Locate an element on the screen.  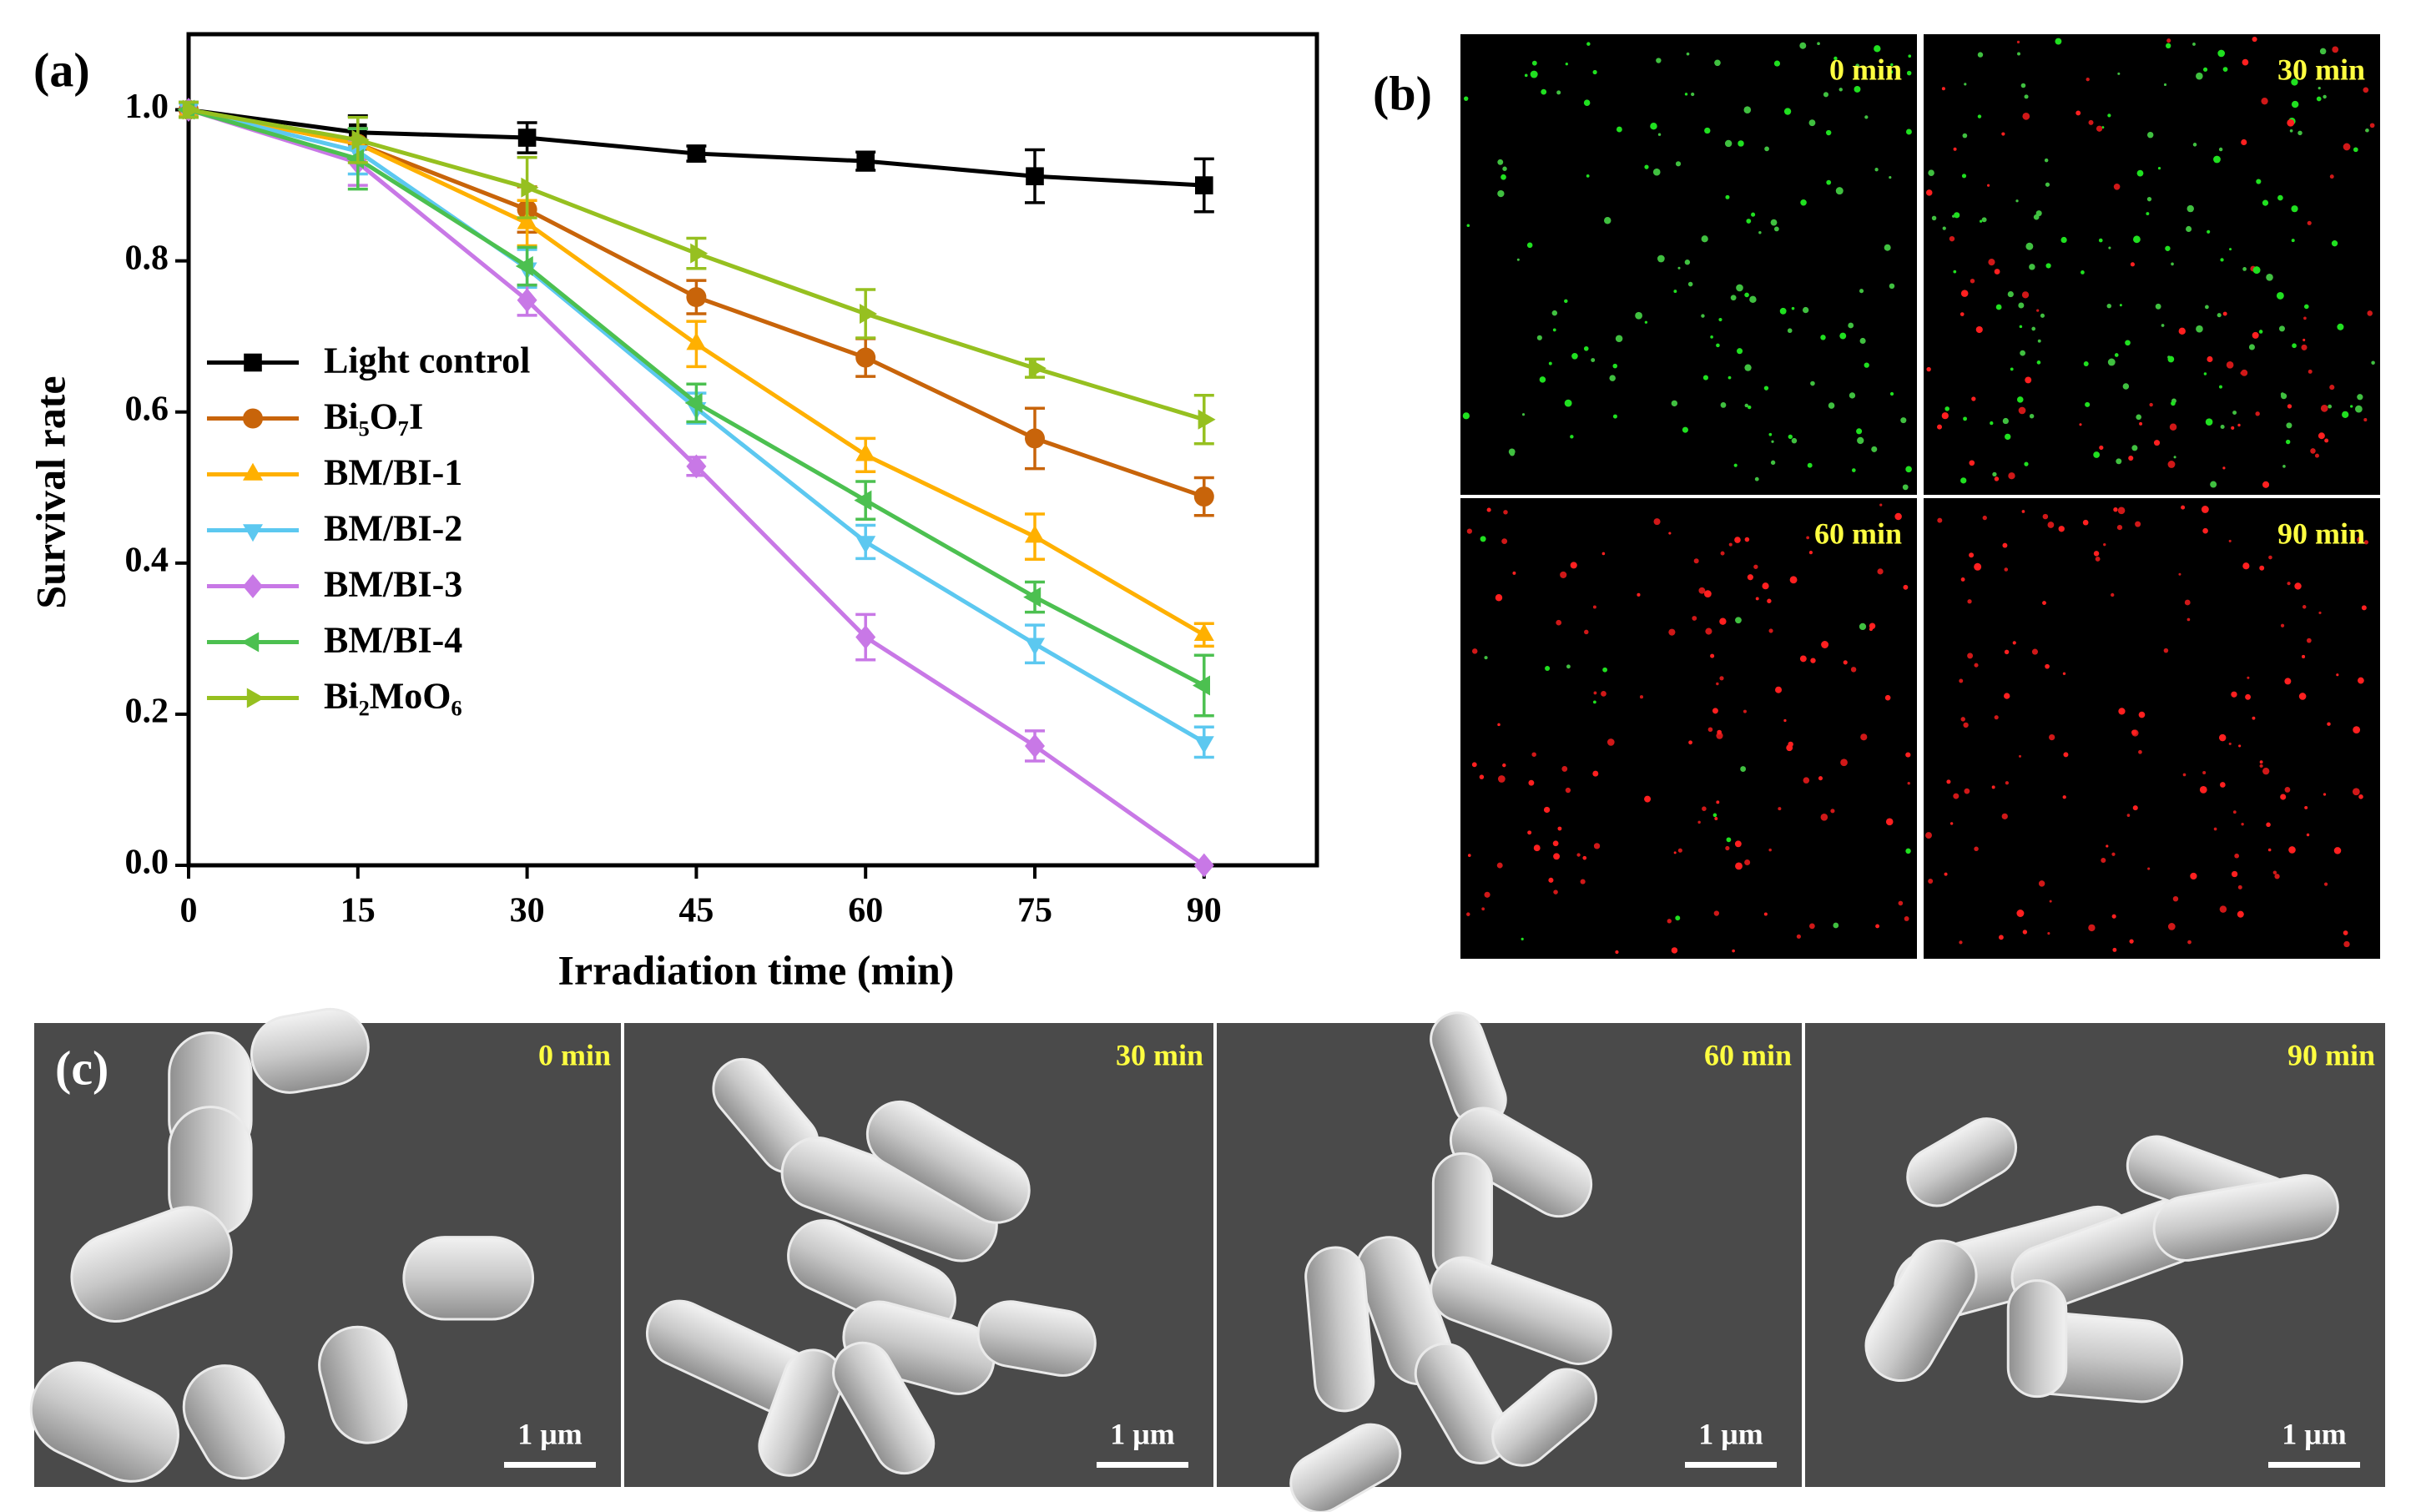
fluorescence-image is located at coordinates (1688, 728).